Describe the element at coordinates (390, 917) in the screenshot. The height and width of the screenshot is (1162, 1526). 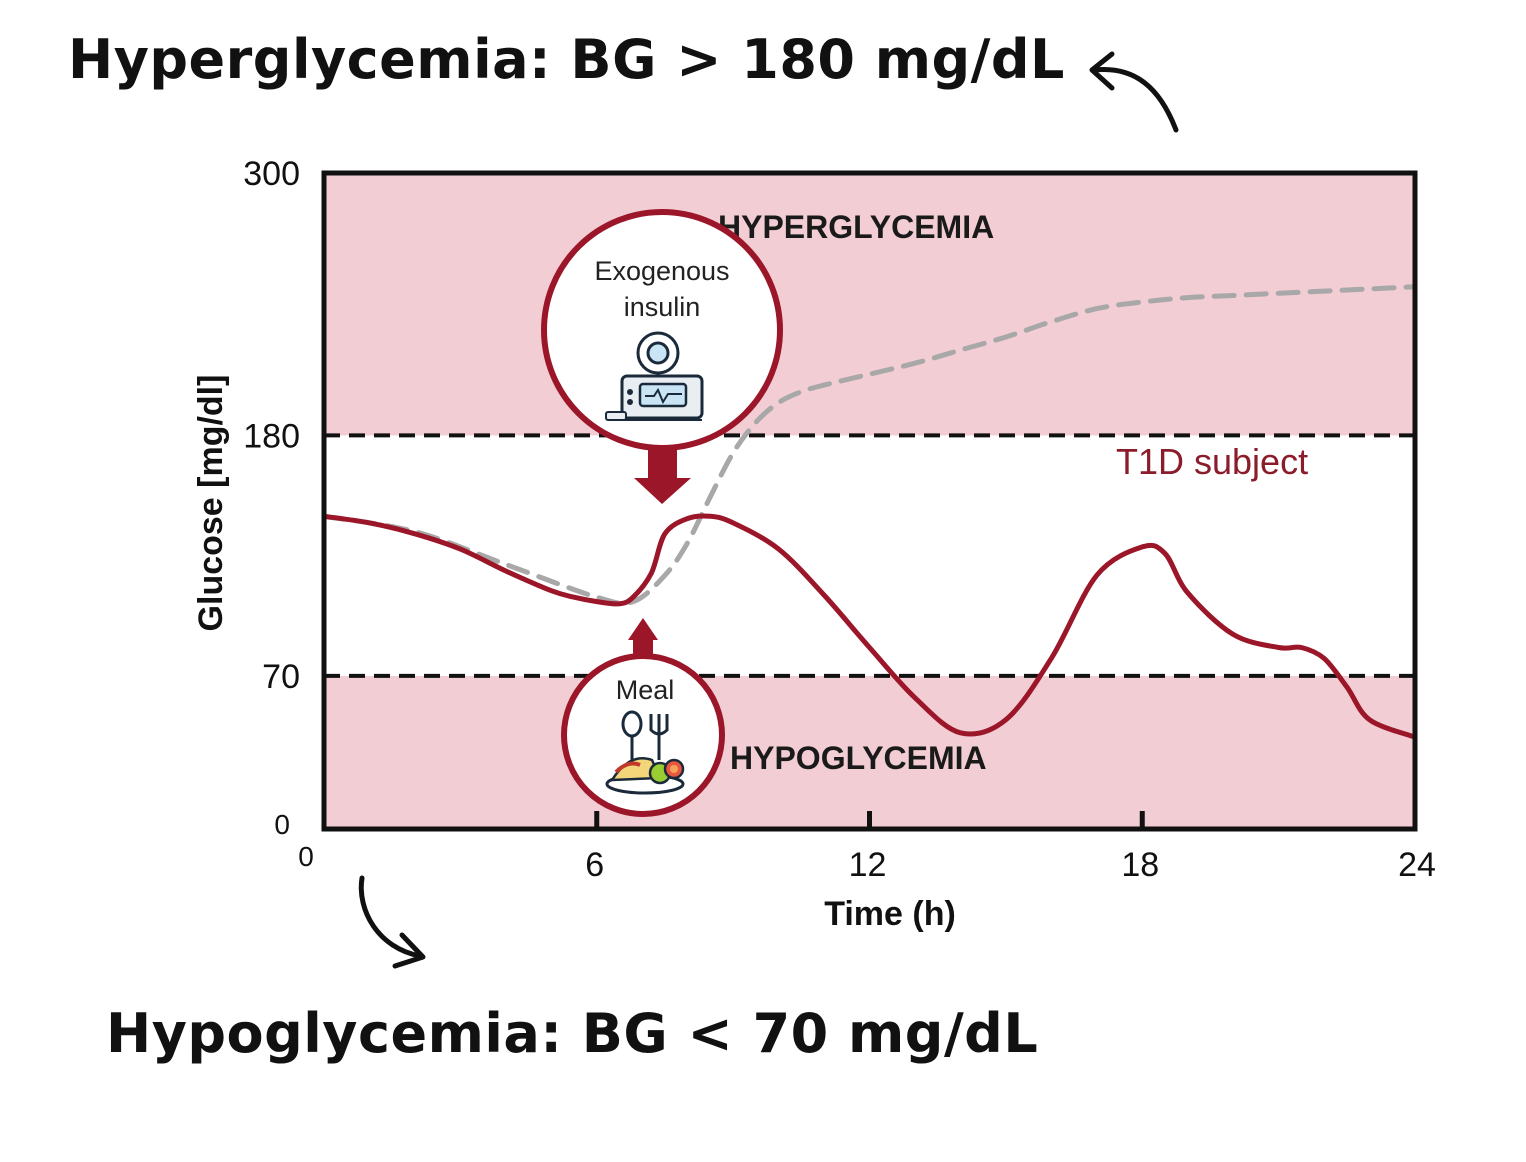
I see `bottom-caption-arrow` at that location.